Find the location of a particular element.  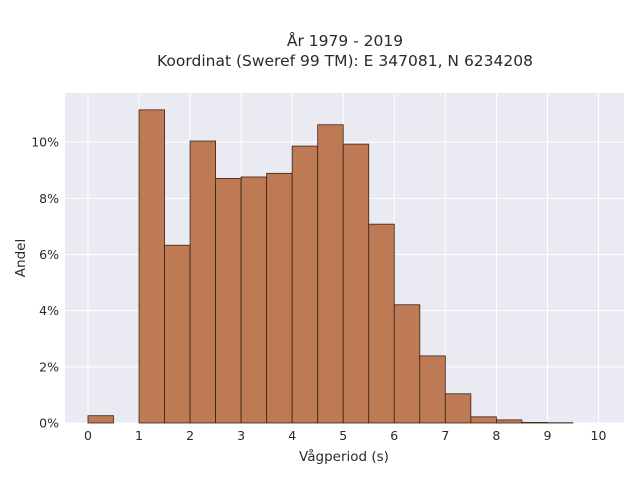

x-tick-label: 1 is located at coordinates (139, 435).